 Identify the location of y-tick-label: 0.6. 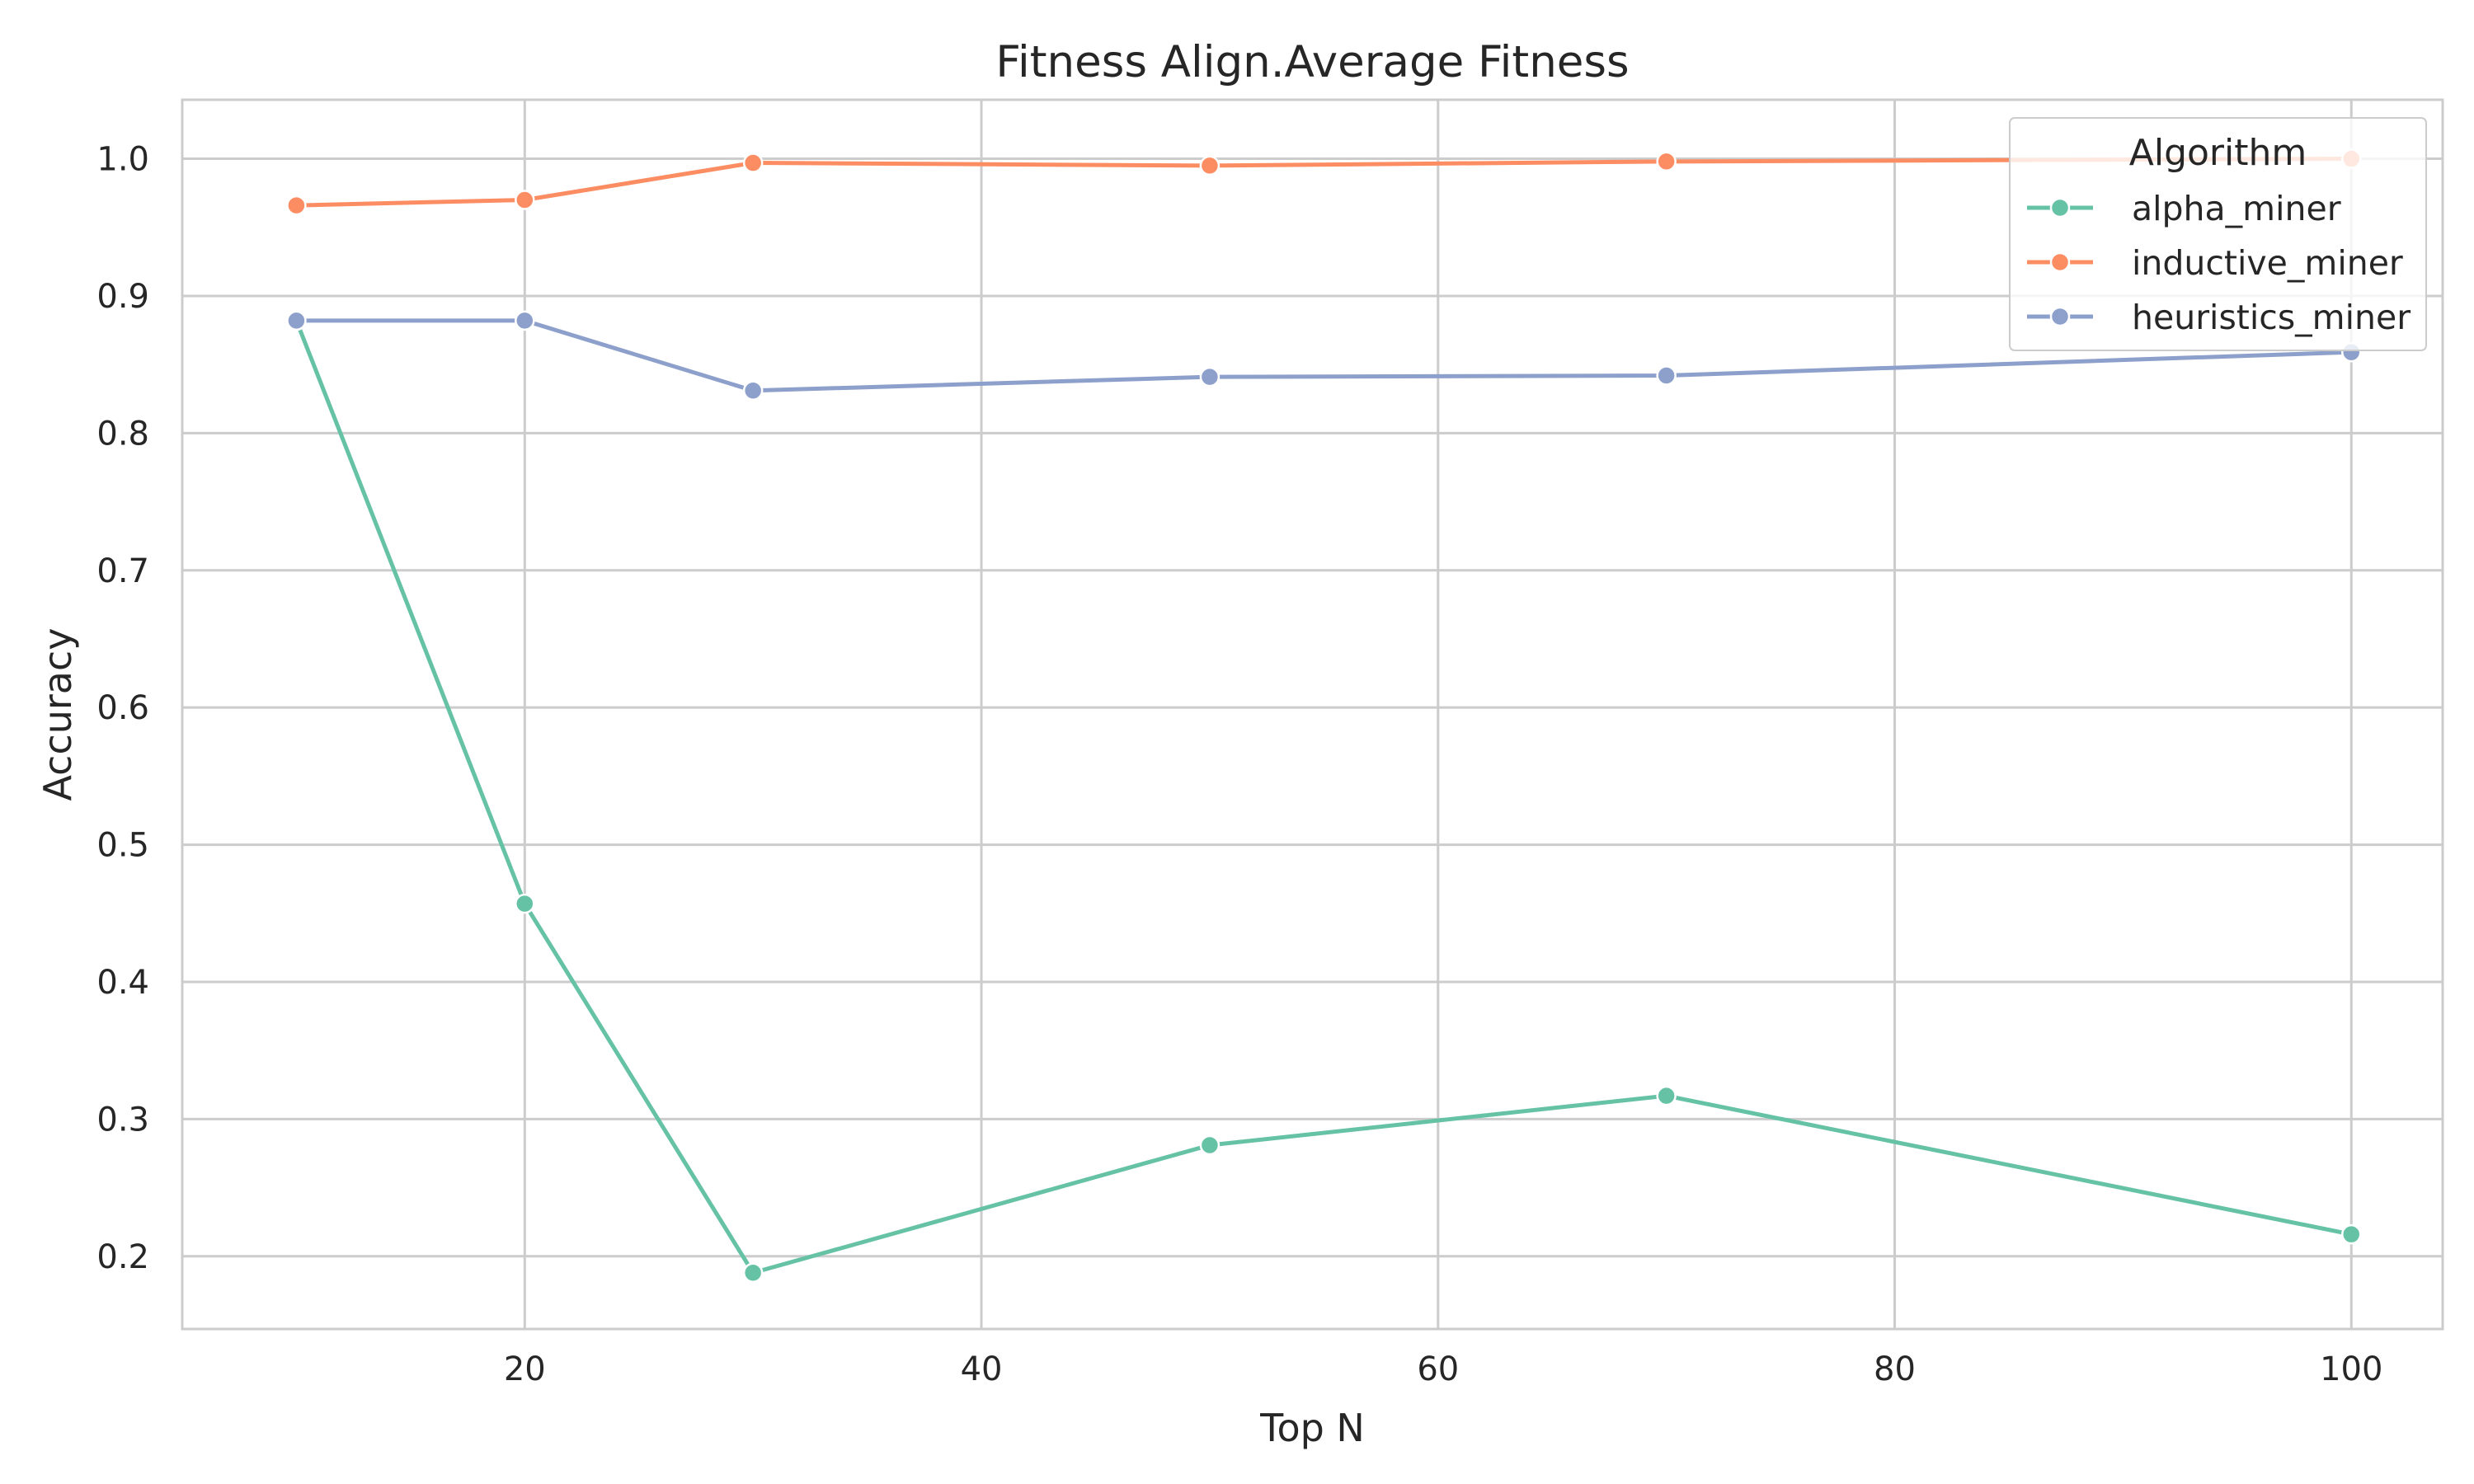
(122, 708).